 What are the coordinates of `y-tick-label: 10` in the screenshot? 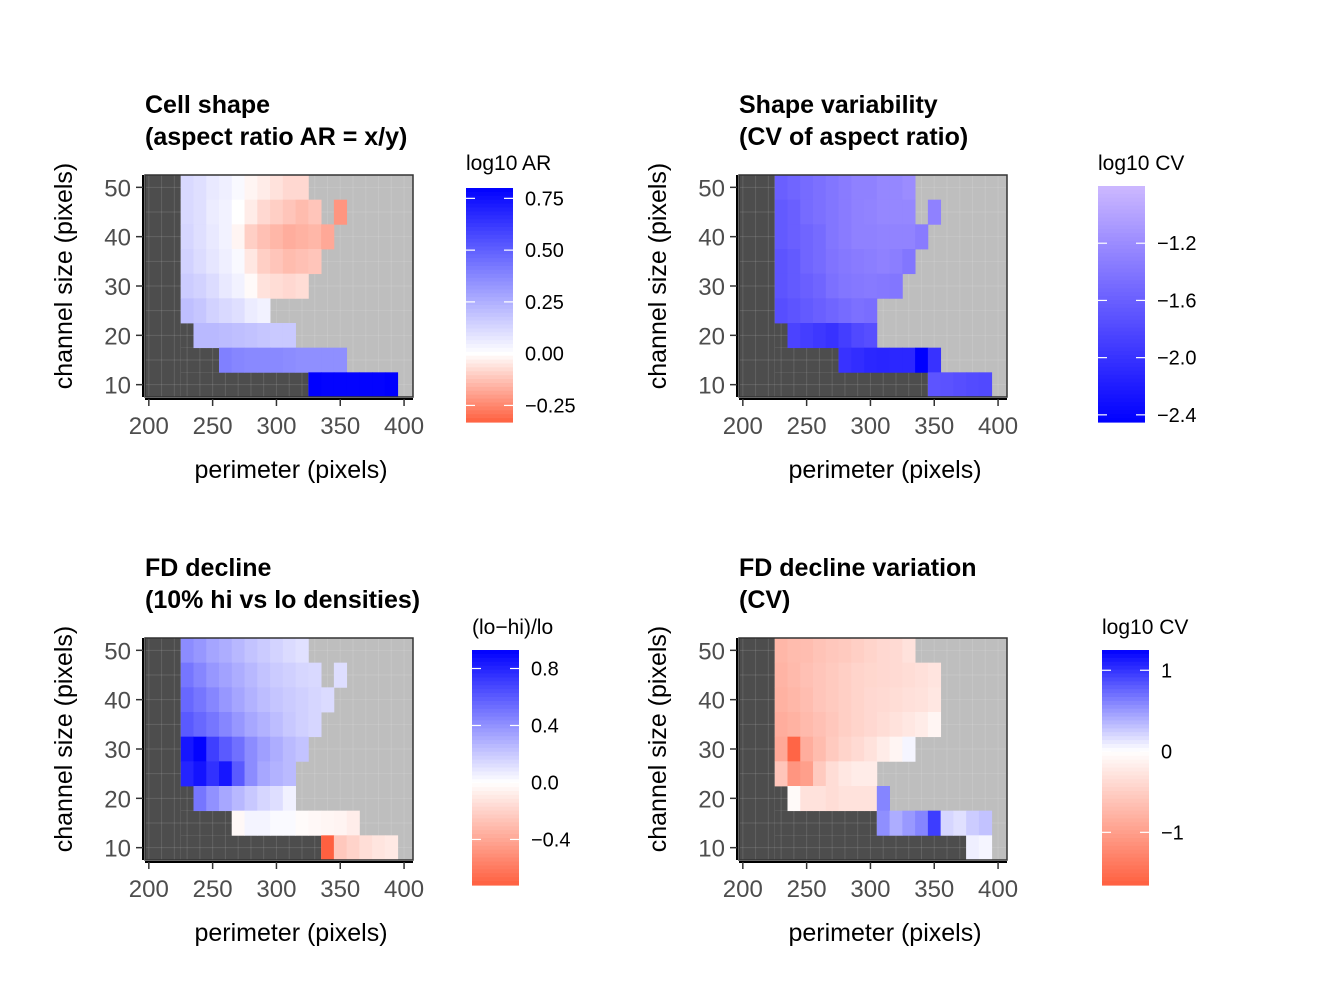 It's located at (711, 386).